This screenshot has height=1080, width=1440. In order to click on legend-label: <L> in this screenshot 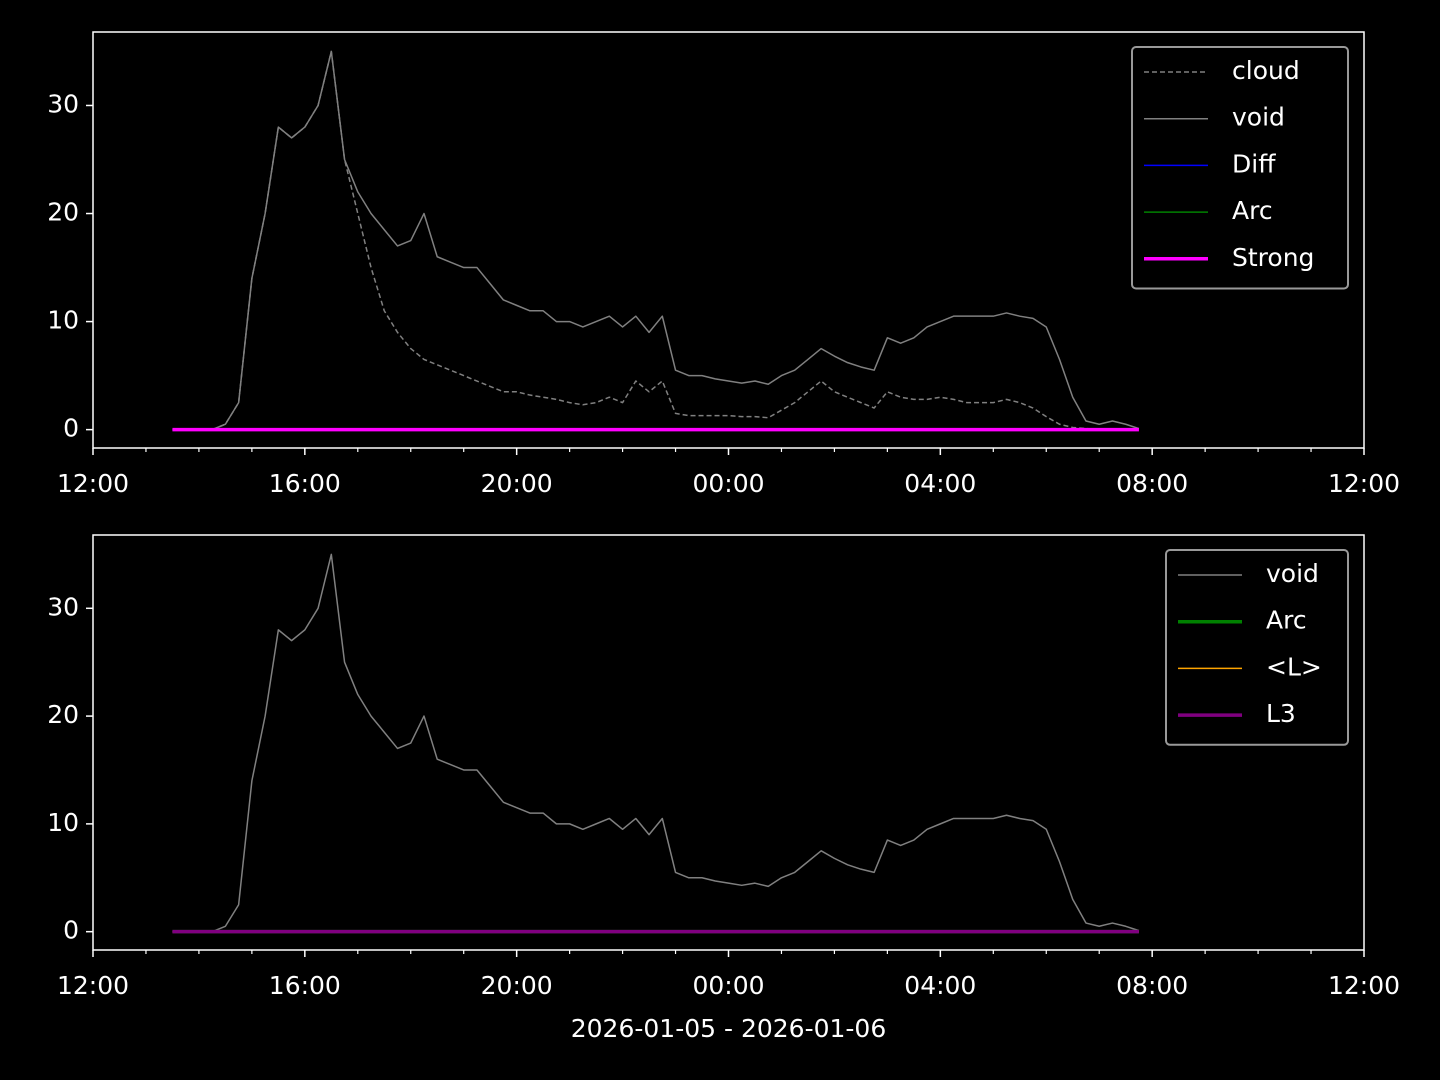, I will do `click(1294, 666)`.